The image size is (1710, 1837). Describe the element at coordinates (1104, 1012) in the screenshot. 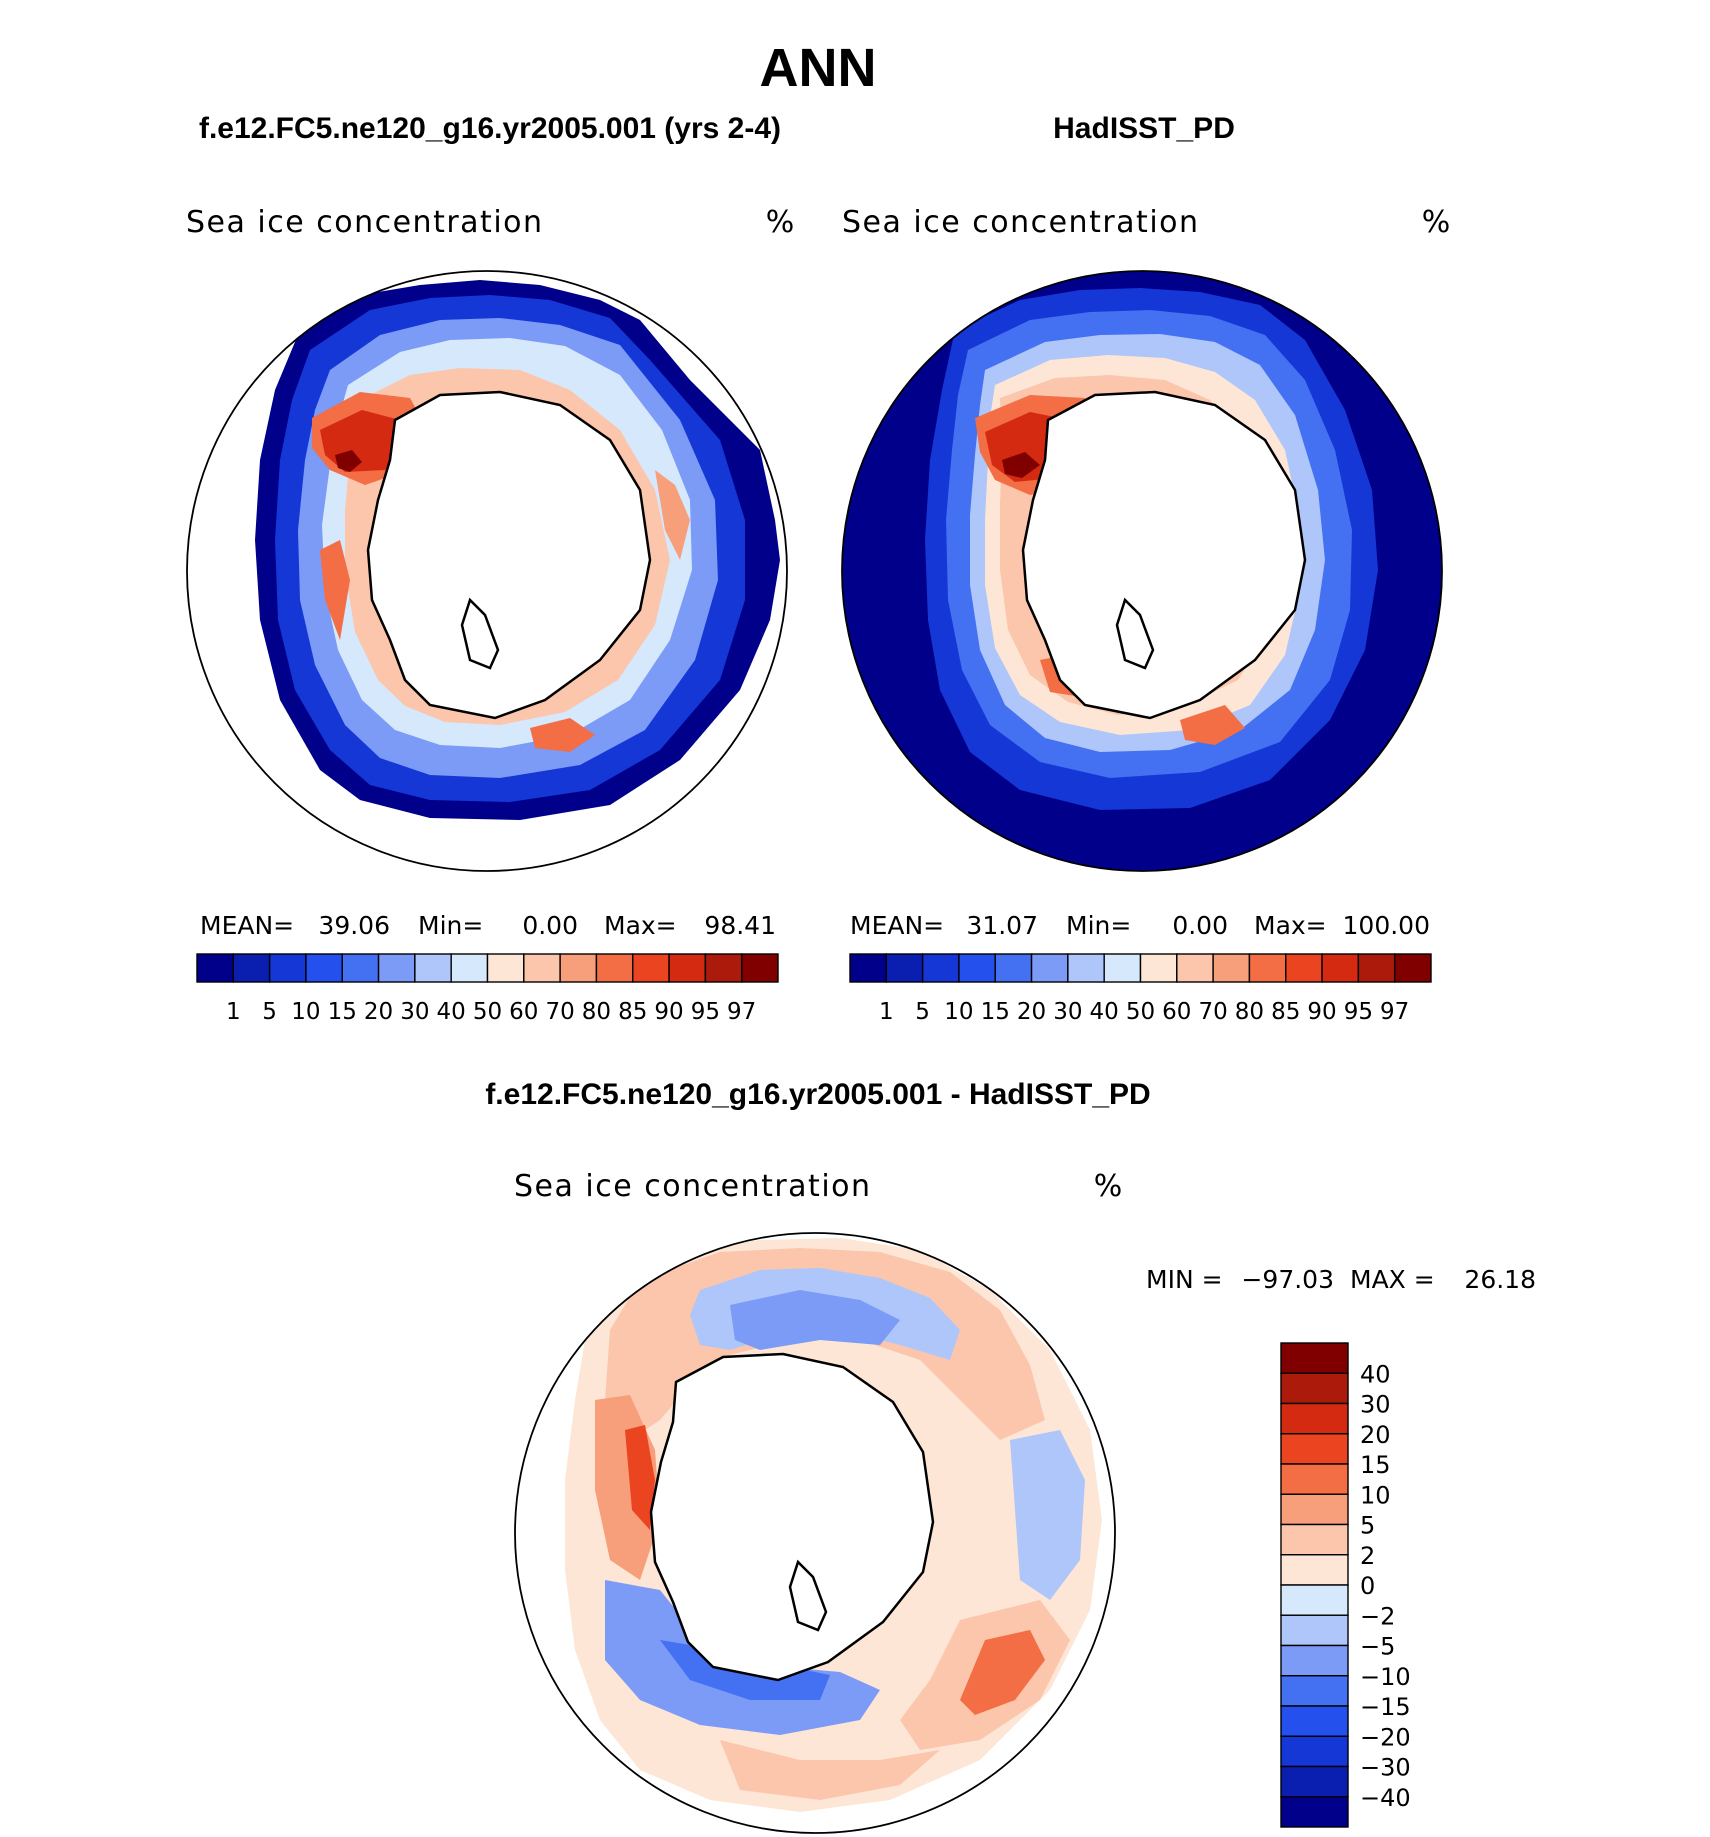

I see `colorbar-obs-tick: 40` at that location.